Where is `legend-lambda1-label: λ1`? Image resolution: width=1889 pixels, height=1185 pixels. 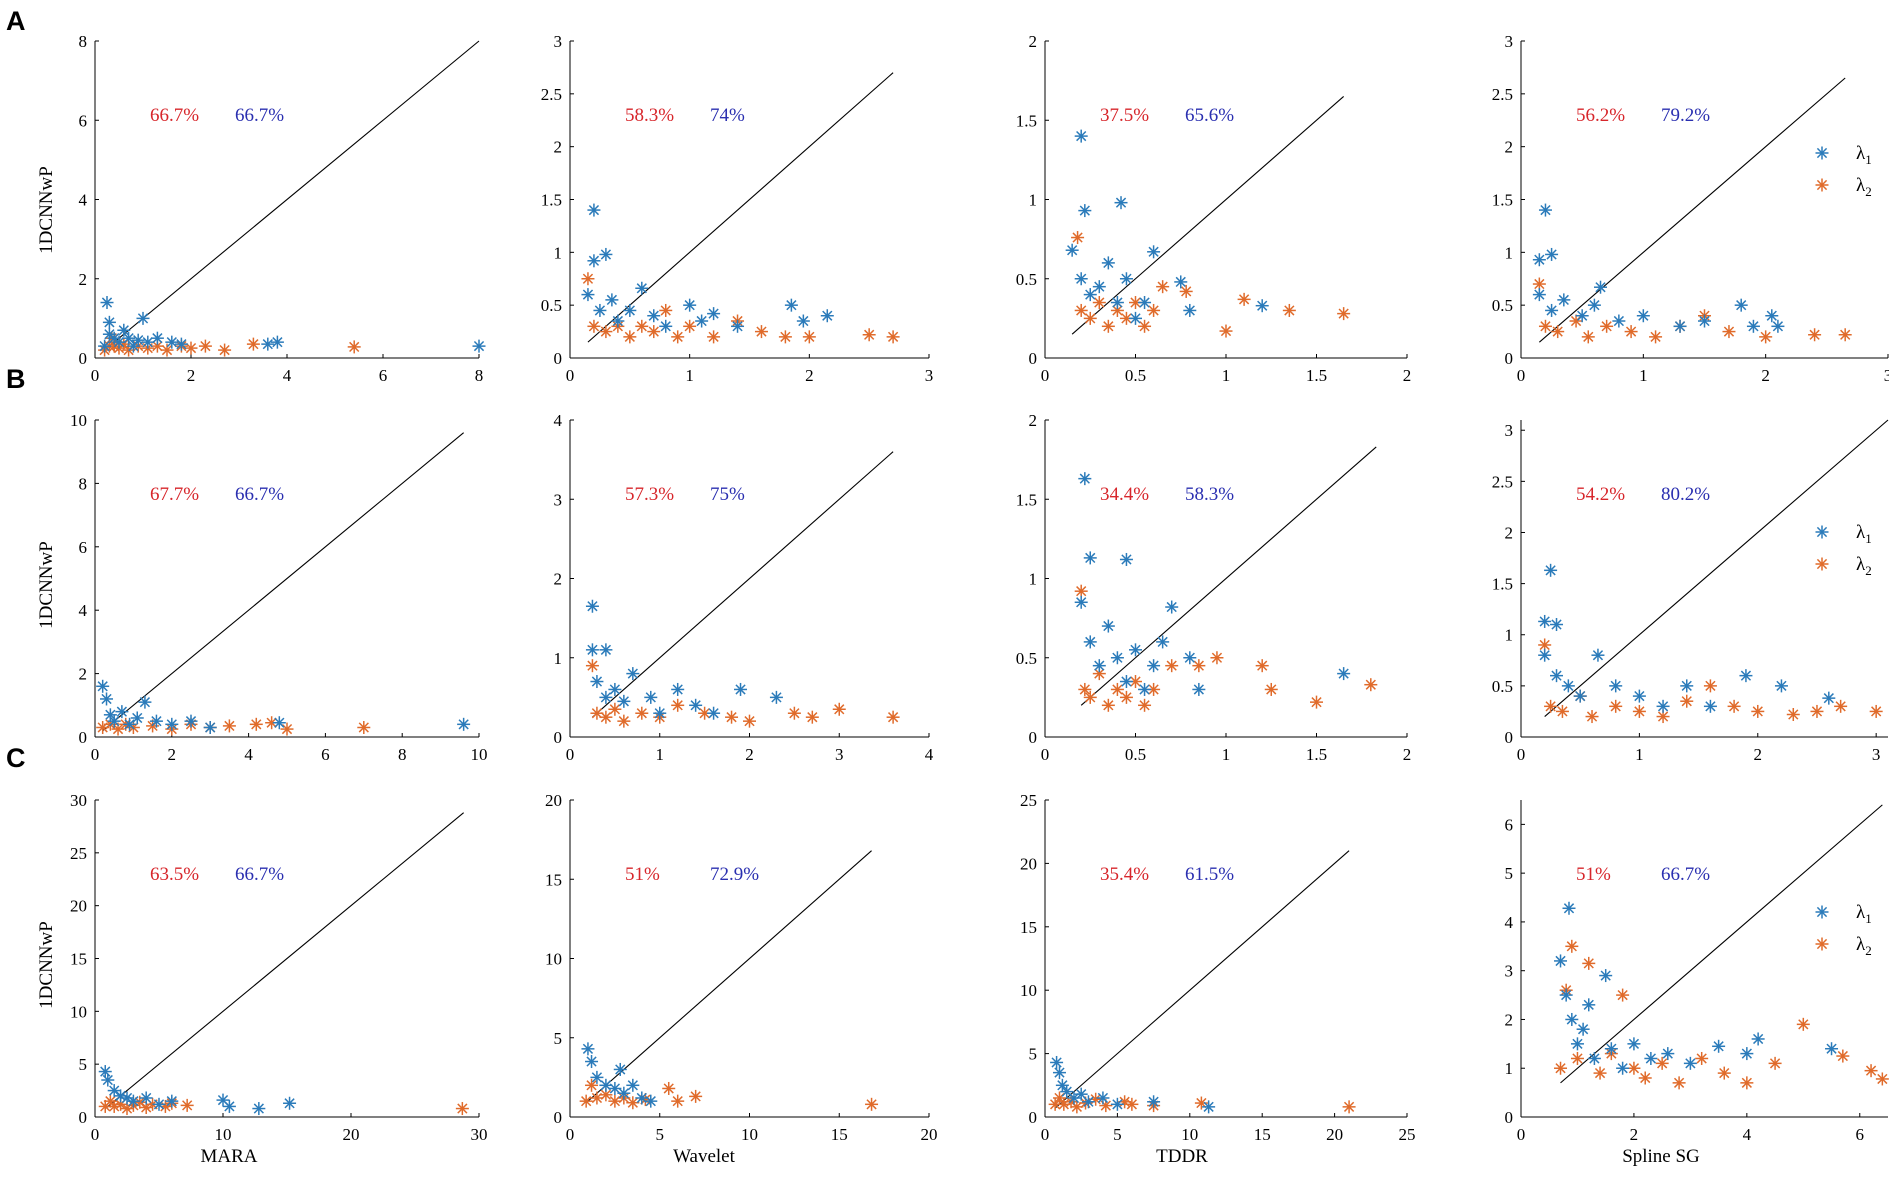 legend-lambda1-label: λ1 is located at coordinates (1864, 534).